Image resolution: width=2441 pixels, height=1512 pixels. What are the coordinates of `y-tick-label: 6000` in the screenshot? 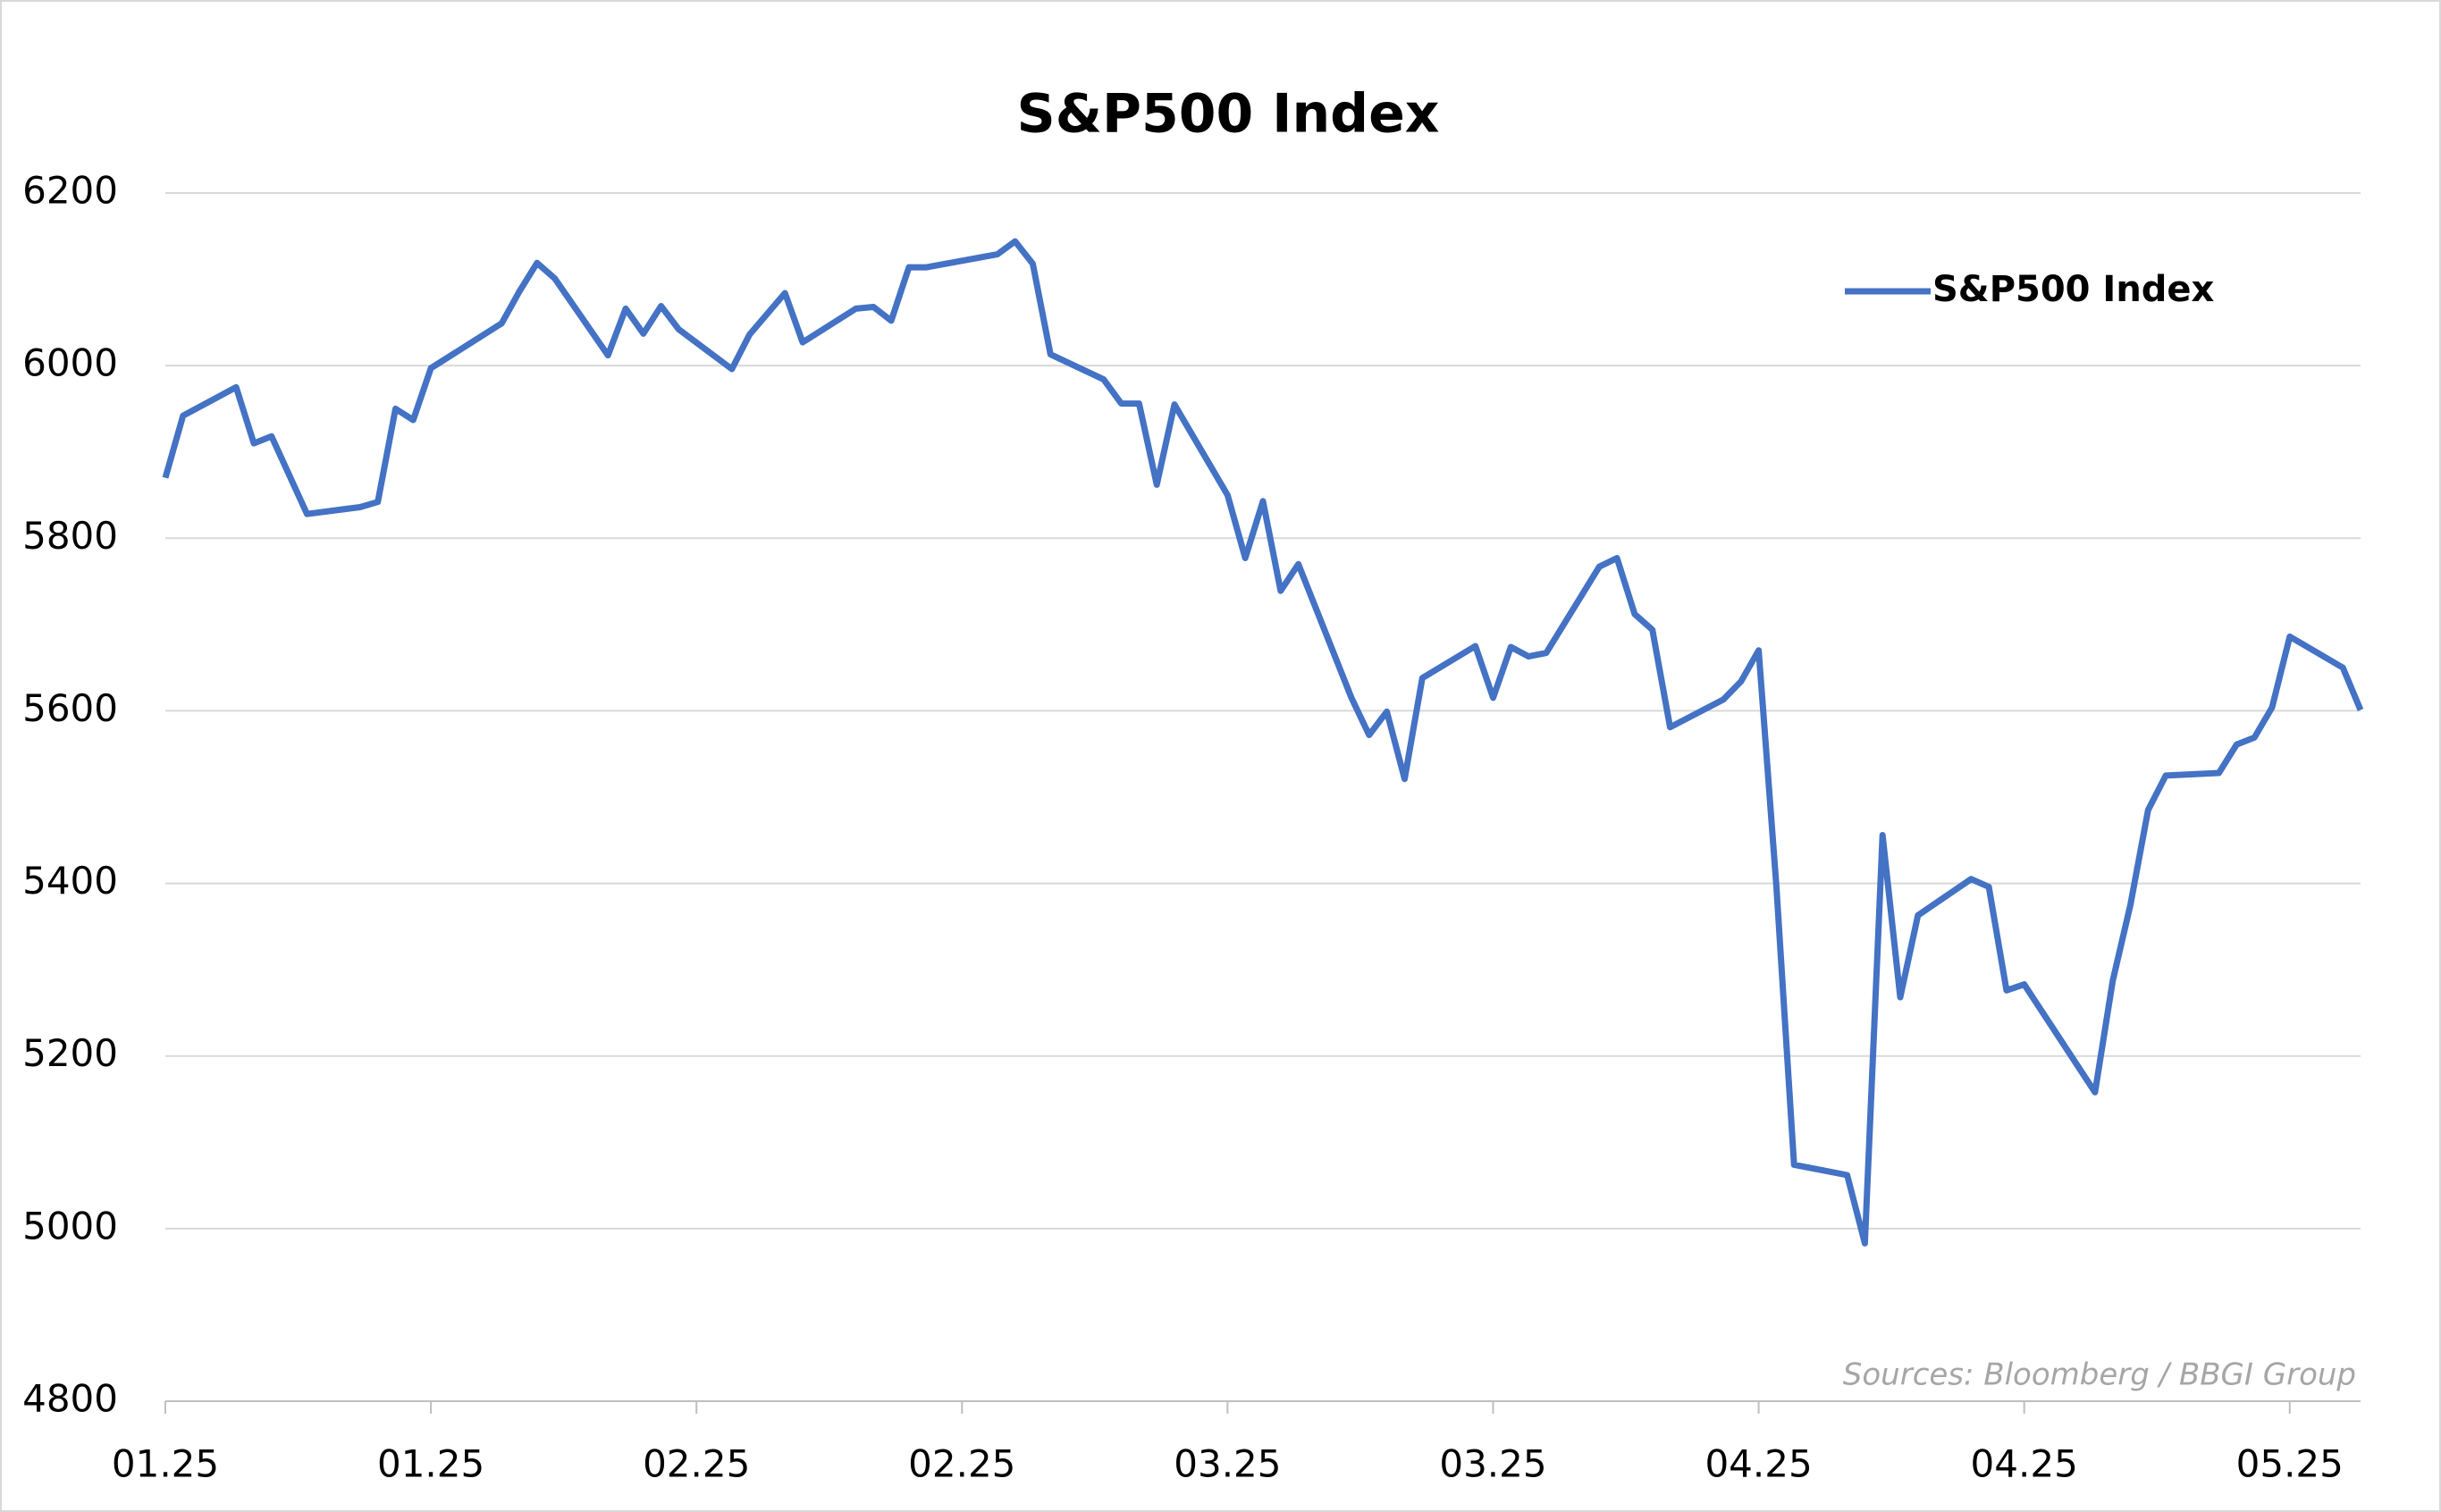 It's located at (70, 363).